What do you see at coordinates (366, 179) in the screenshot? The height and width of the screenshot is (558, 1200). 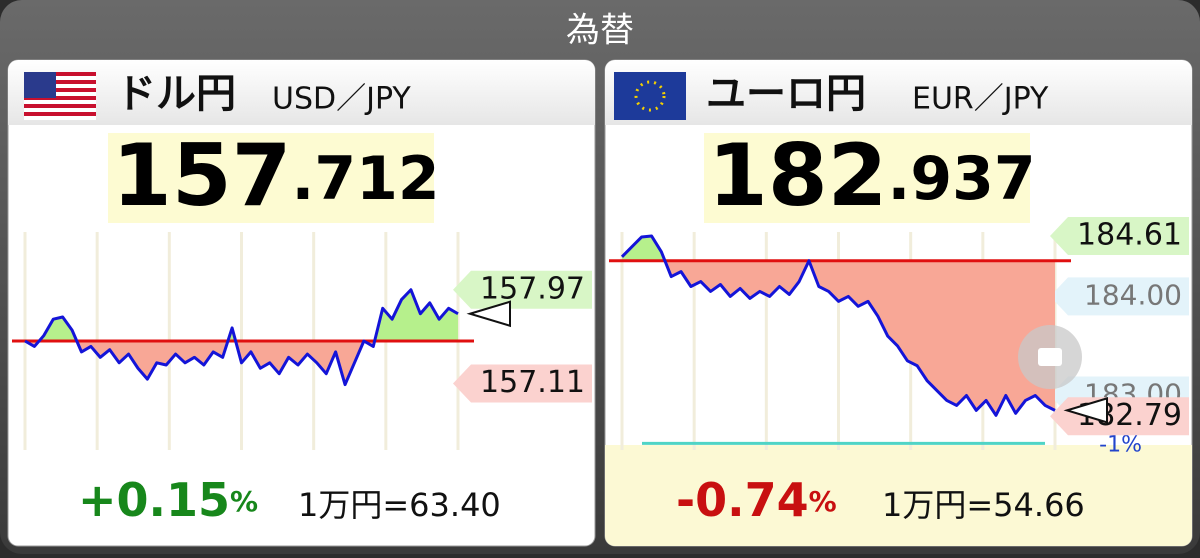 I see `price-dec: .712` at bounding box center [366, 179].